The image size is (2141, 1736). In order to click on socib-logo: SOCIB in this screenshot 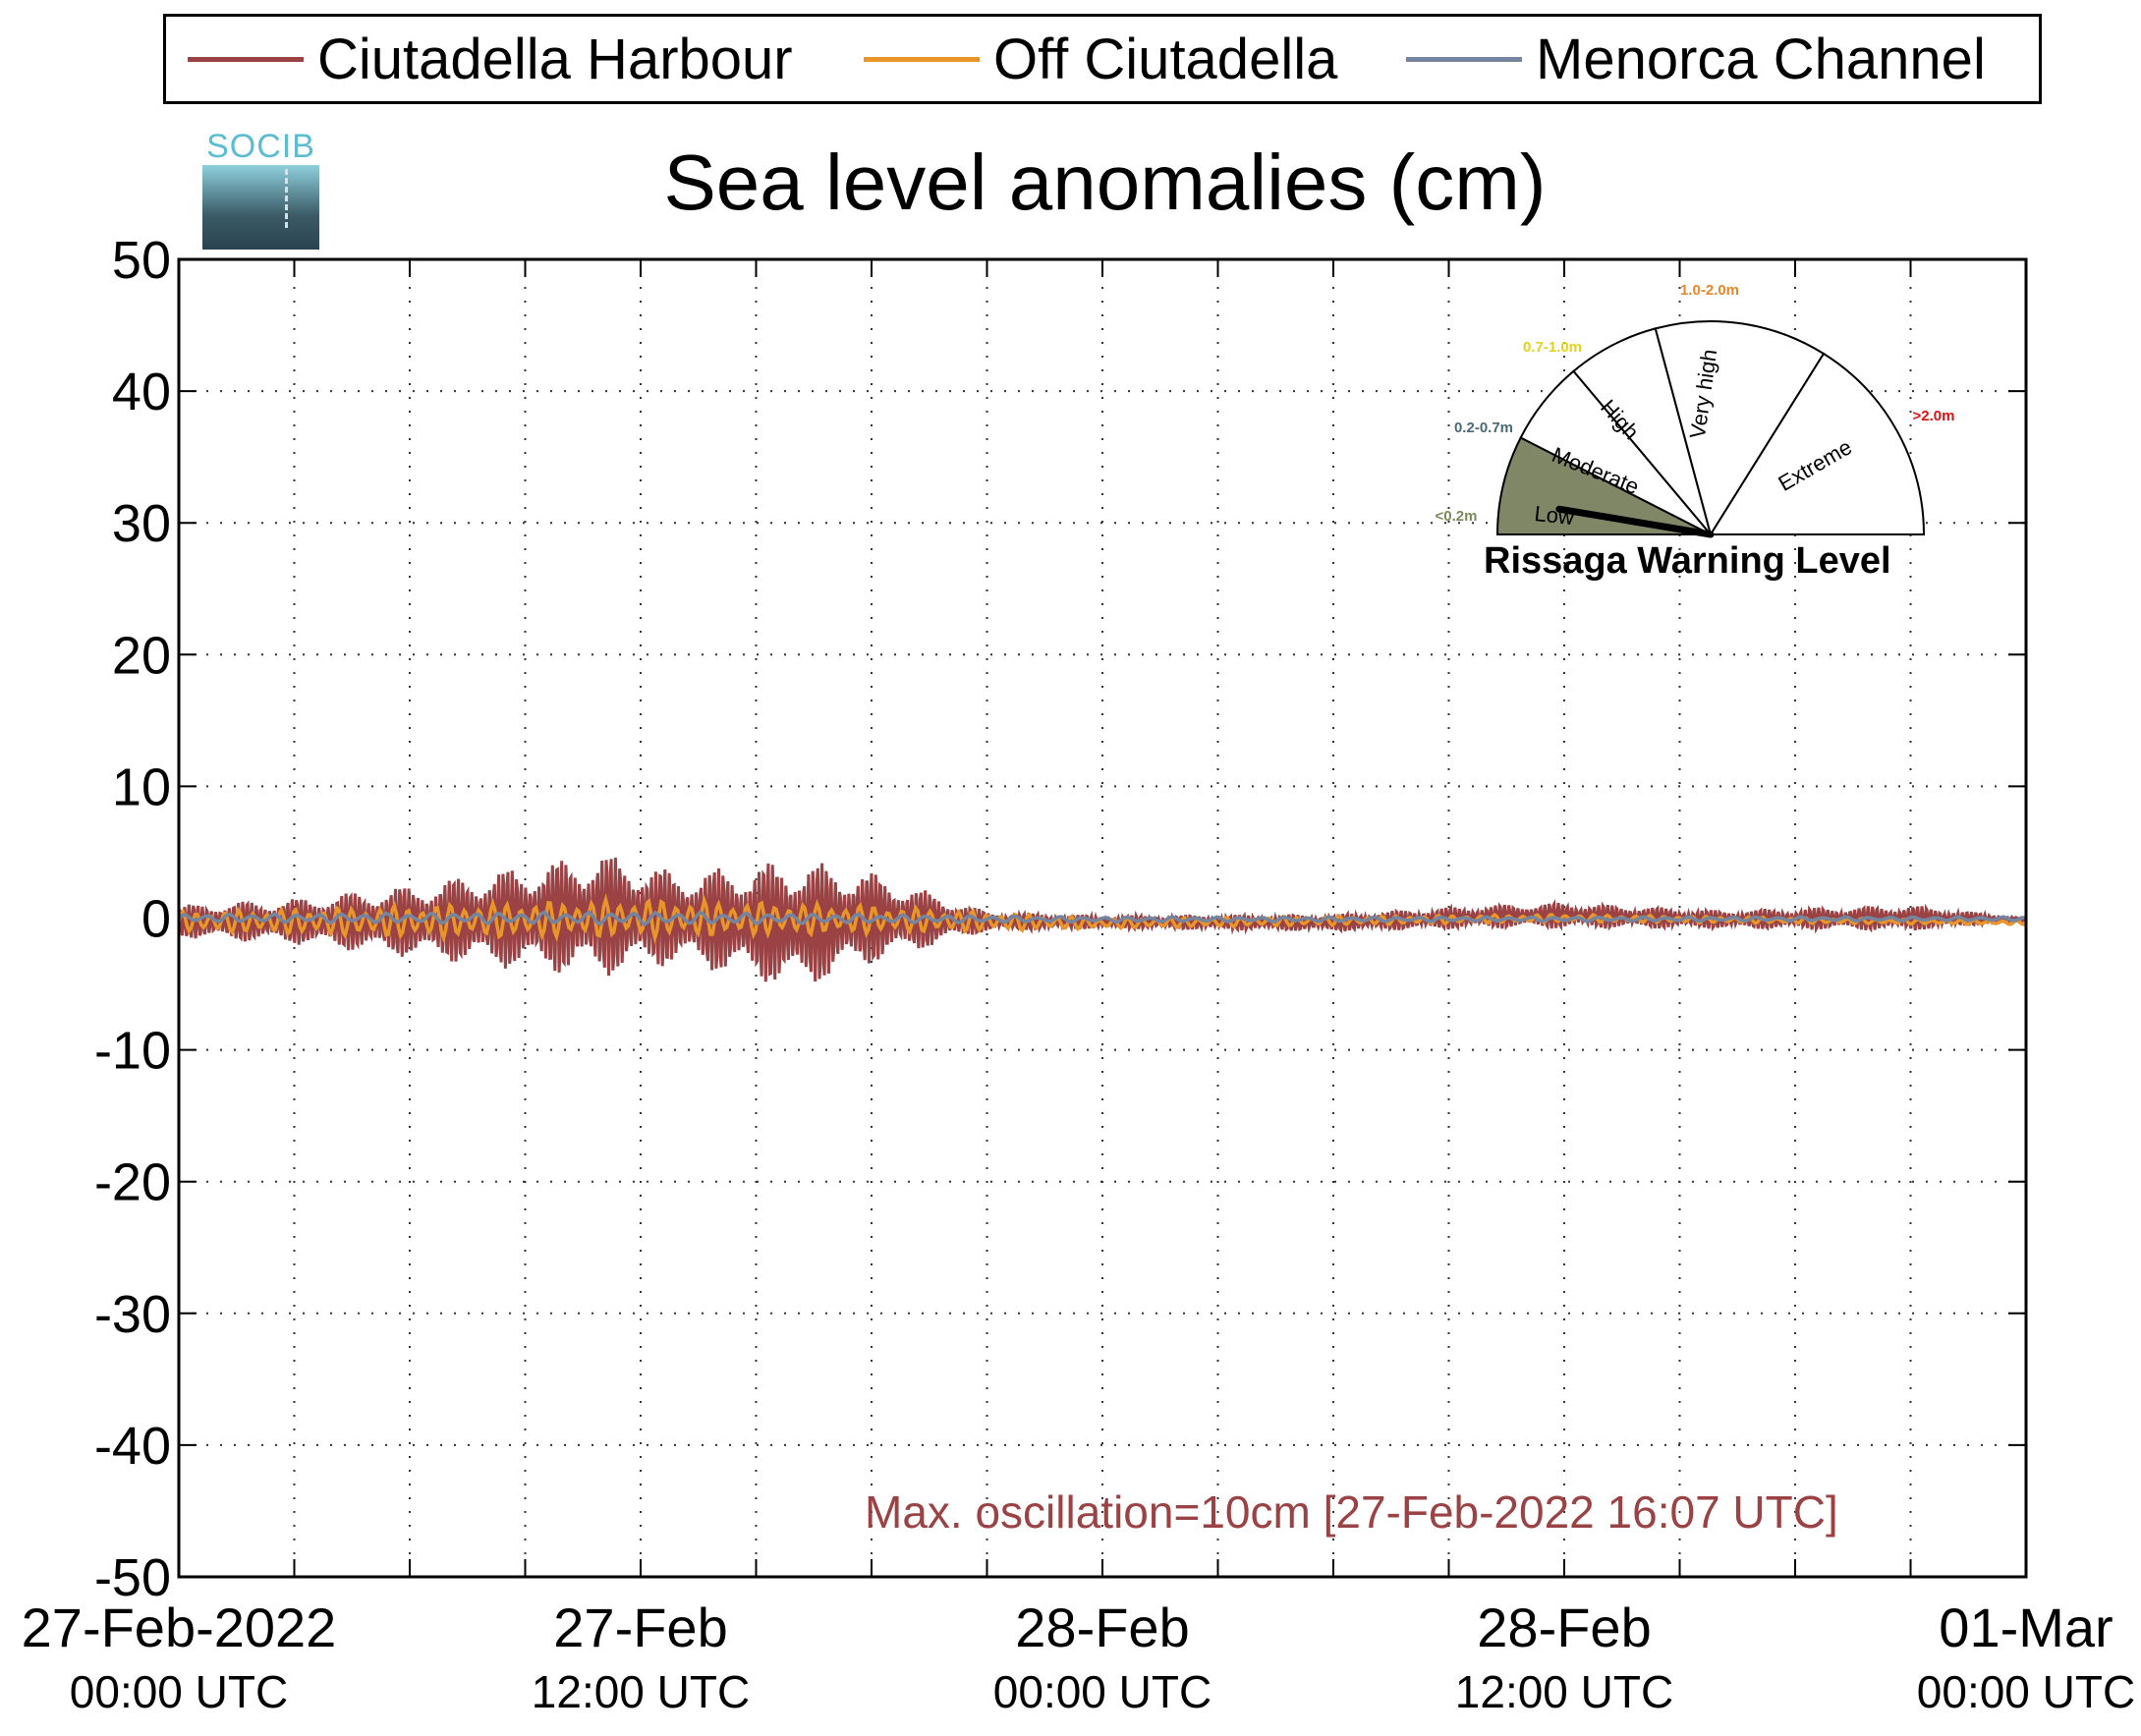, I will do `click(260, 189)`.